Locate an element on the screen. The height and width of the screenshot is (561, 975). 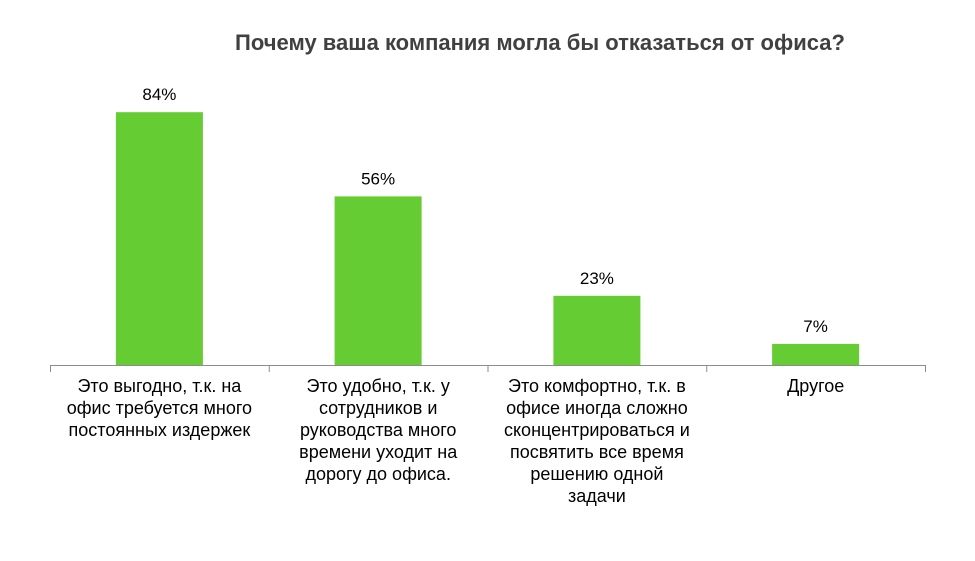
category-label-4: Другое is located at coordinates (816, 386).